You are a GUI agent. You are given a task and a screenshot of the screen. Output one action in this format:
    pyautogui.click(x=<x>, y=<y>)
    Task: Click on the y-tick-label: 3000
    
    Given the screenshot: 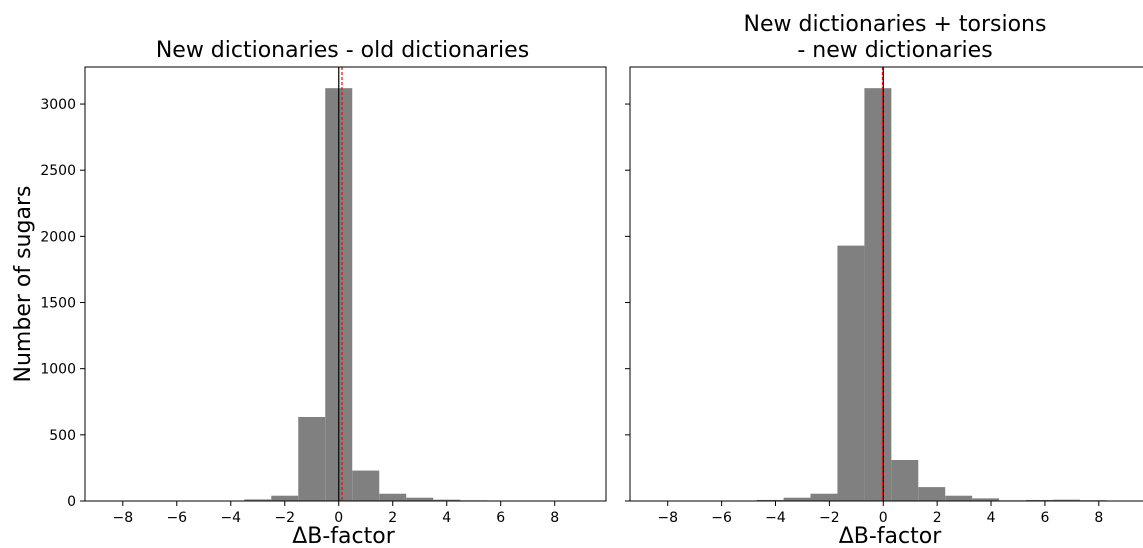 What is the action you would take?
    pyautogui.click(x=58, y=105)
    